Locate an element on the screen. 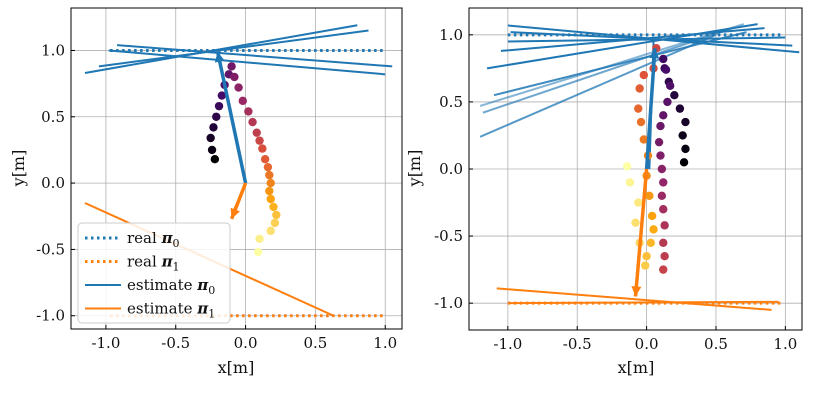 The image size is (830, 404). legend-label: estimate π1 is located at coordinates (171, 310).